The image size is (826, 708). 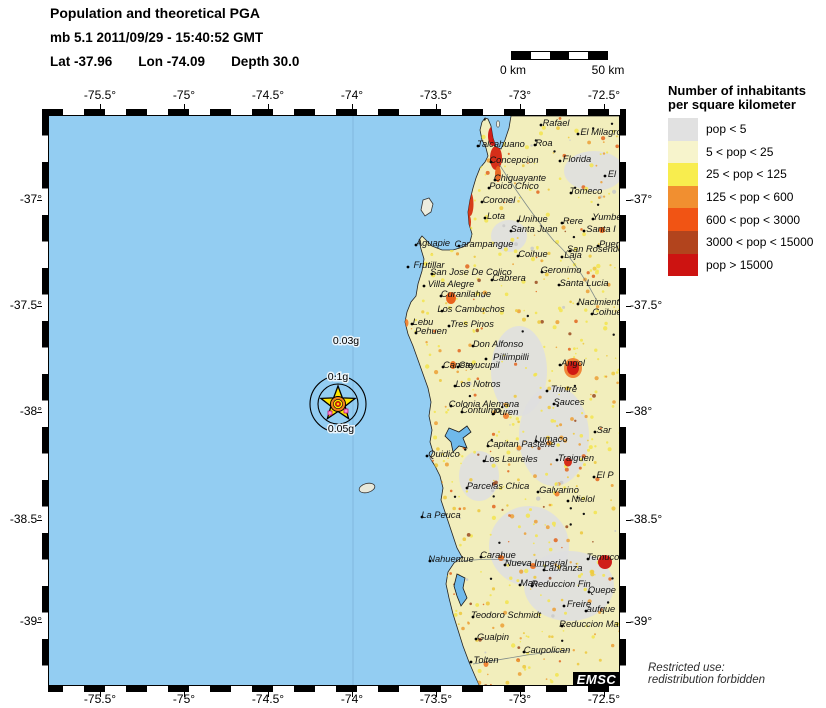 I want to click on lat-tick-label-right: -38°, so click(x=641, y=411).